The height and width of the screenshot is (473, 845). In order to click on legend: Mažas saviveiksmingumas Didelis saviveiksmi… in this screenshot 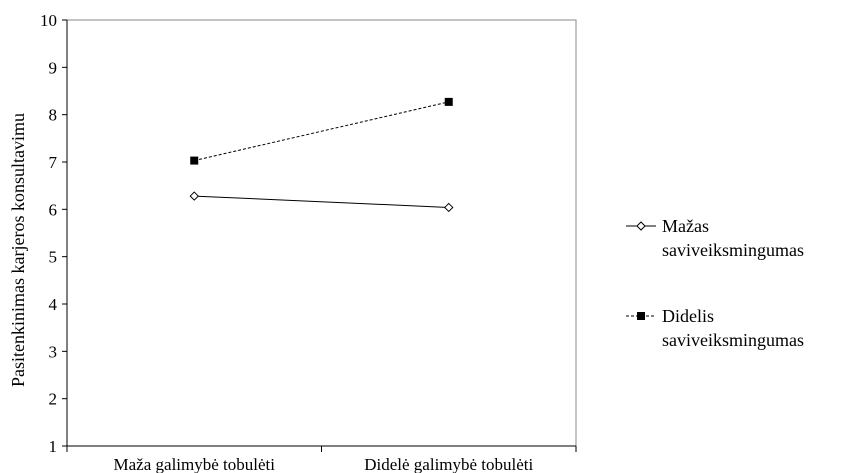, I will do `click(715, 283)`.